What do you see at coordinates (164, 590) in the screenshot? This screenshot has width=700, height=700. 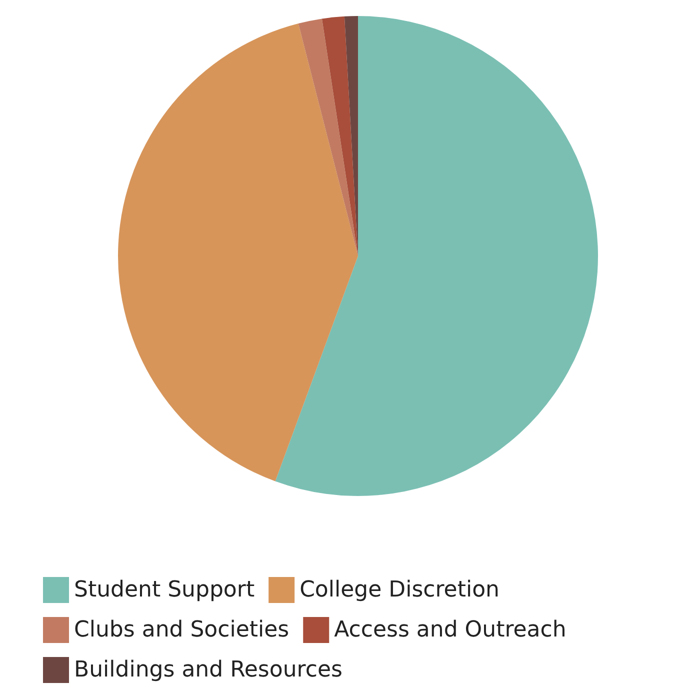 I see `legend-label: Student Support` at bounding box center [164, 590].